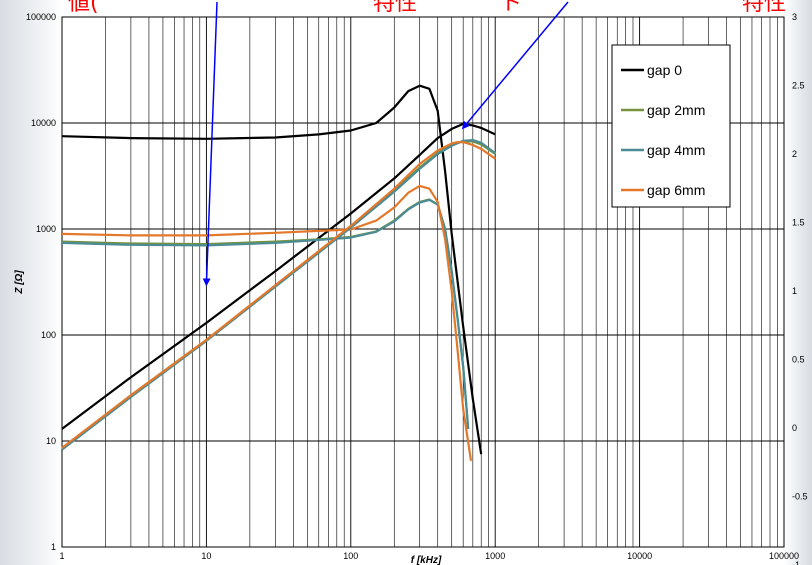 The height and width of the screenshot is (565, 812). Describe the element at coordinates (639, 556) in the screenshot. I see `x-tick-label: 10000` at that location.